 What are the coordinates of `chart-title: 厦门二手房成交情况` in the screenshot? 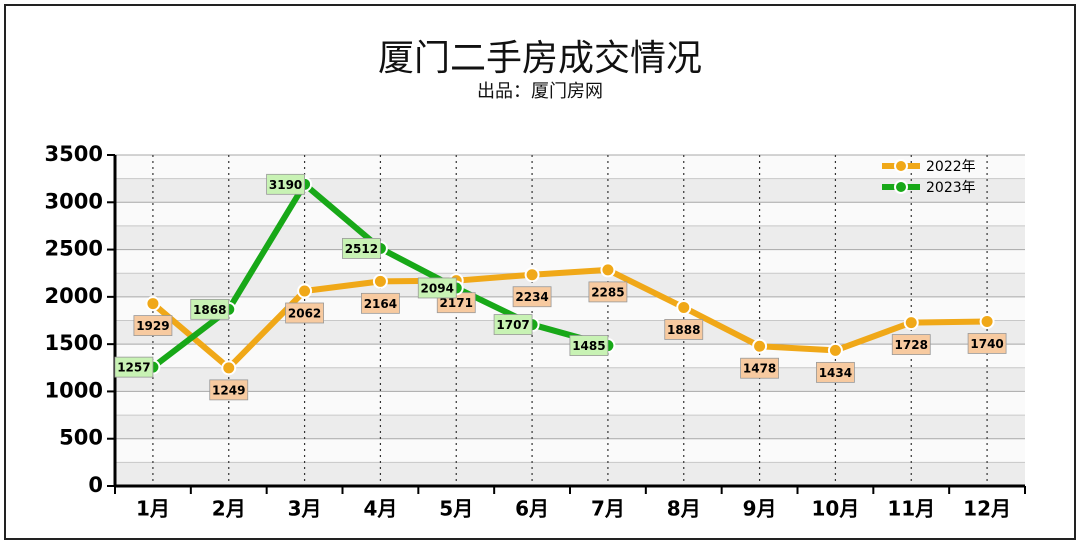 It's located at (540, 58).